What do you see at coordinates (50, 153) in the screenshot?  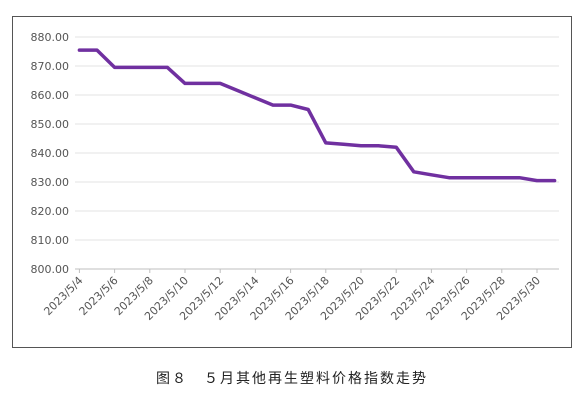 I see `y-tick-label: 840.00` at bounding box center [50, 153].